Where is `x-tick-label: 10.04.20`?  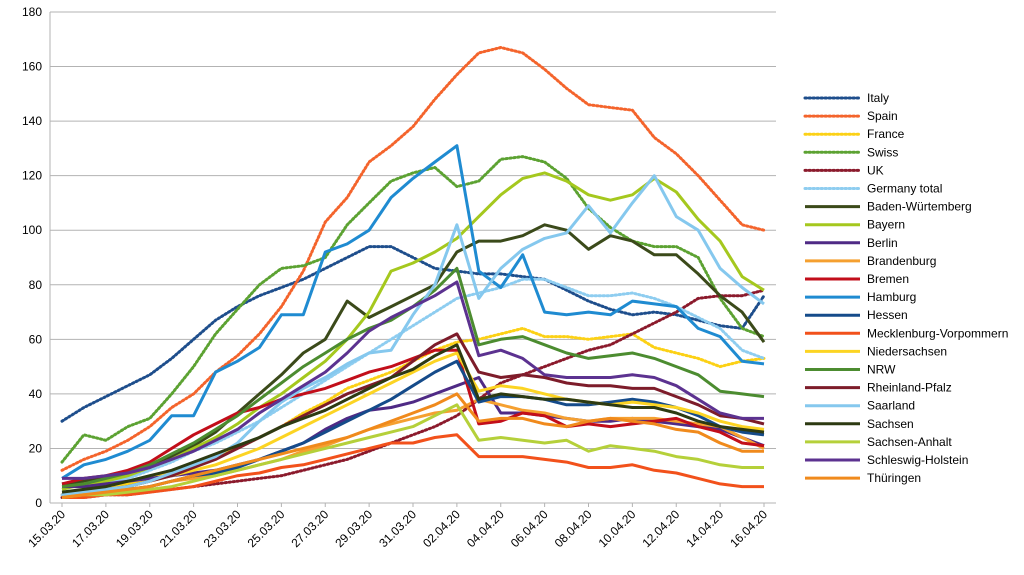
x-tick-label: 10.04.20 is located at coordinates (617, 528).